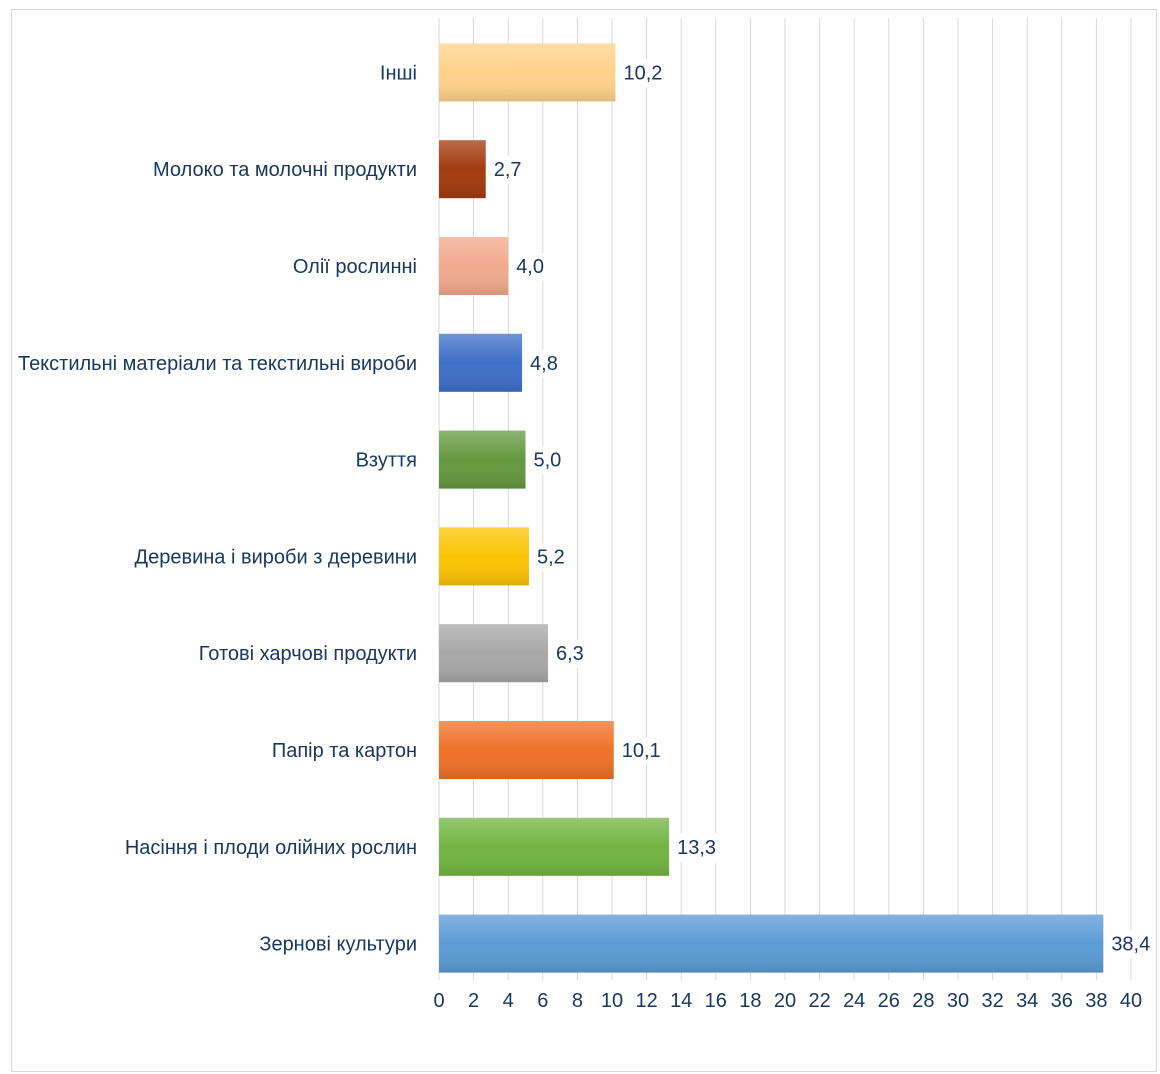  Describe the element at coordinates (1131, 1001) in the screenshot. I see `x-tick-label: 40` at that location.